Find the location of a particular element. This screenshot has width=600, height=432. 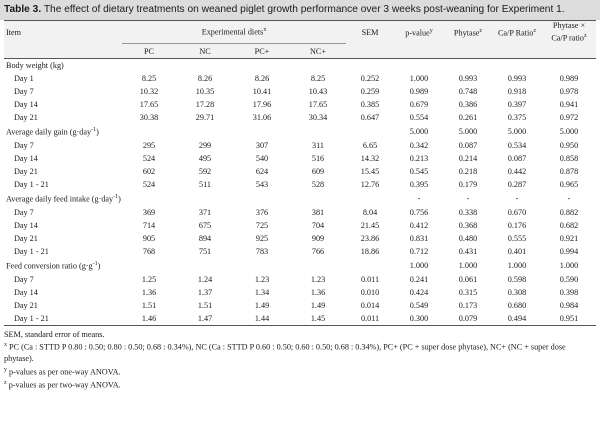

section-row: Body weight (kg) is located at coordinates (300, 66).